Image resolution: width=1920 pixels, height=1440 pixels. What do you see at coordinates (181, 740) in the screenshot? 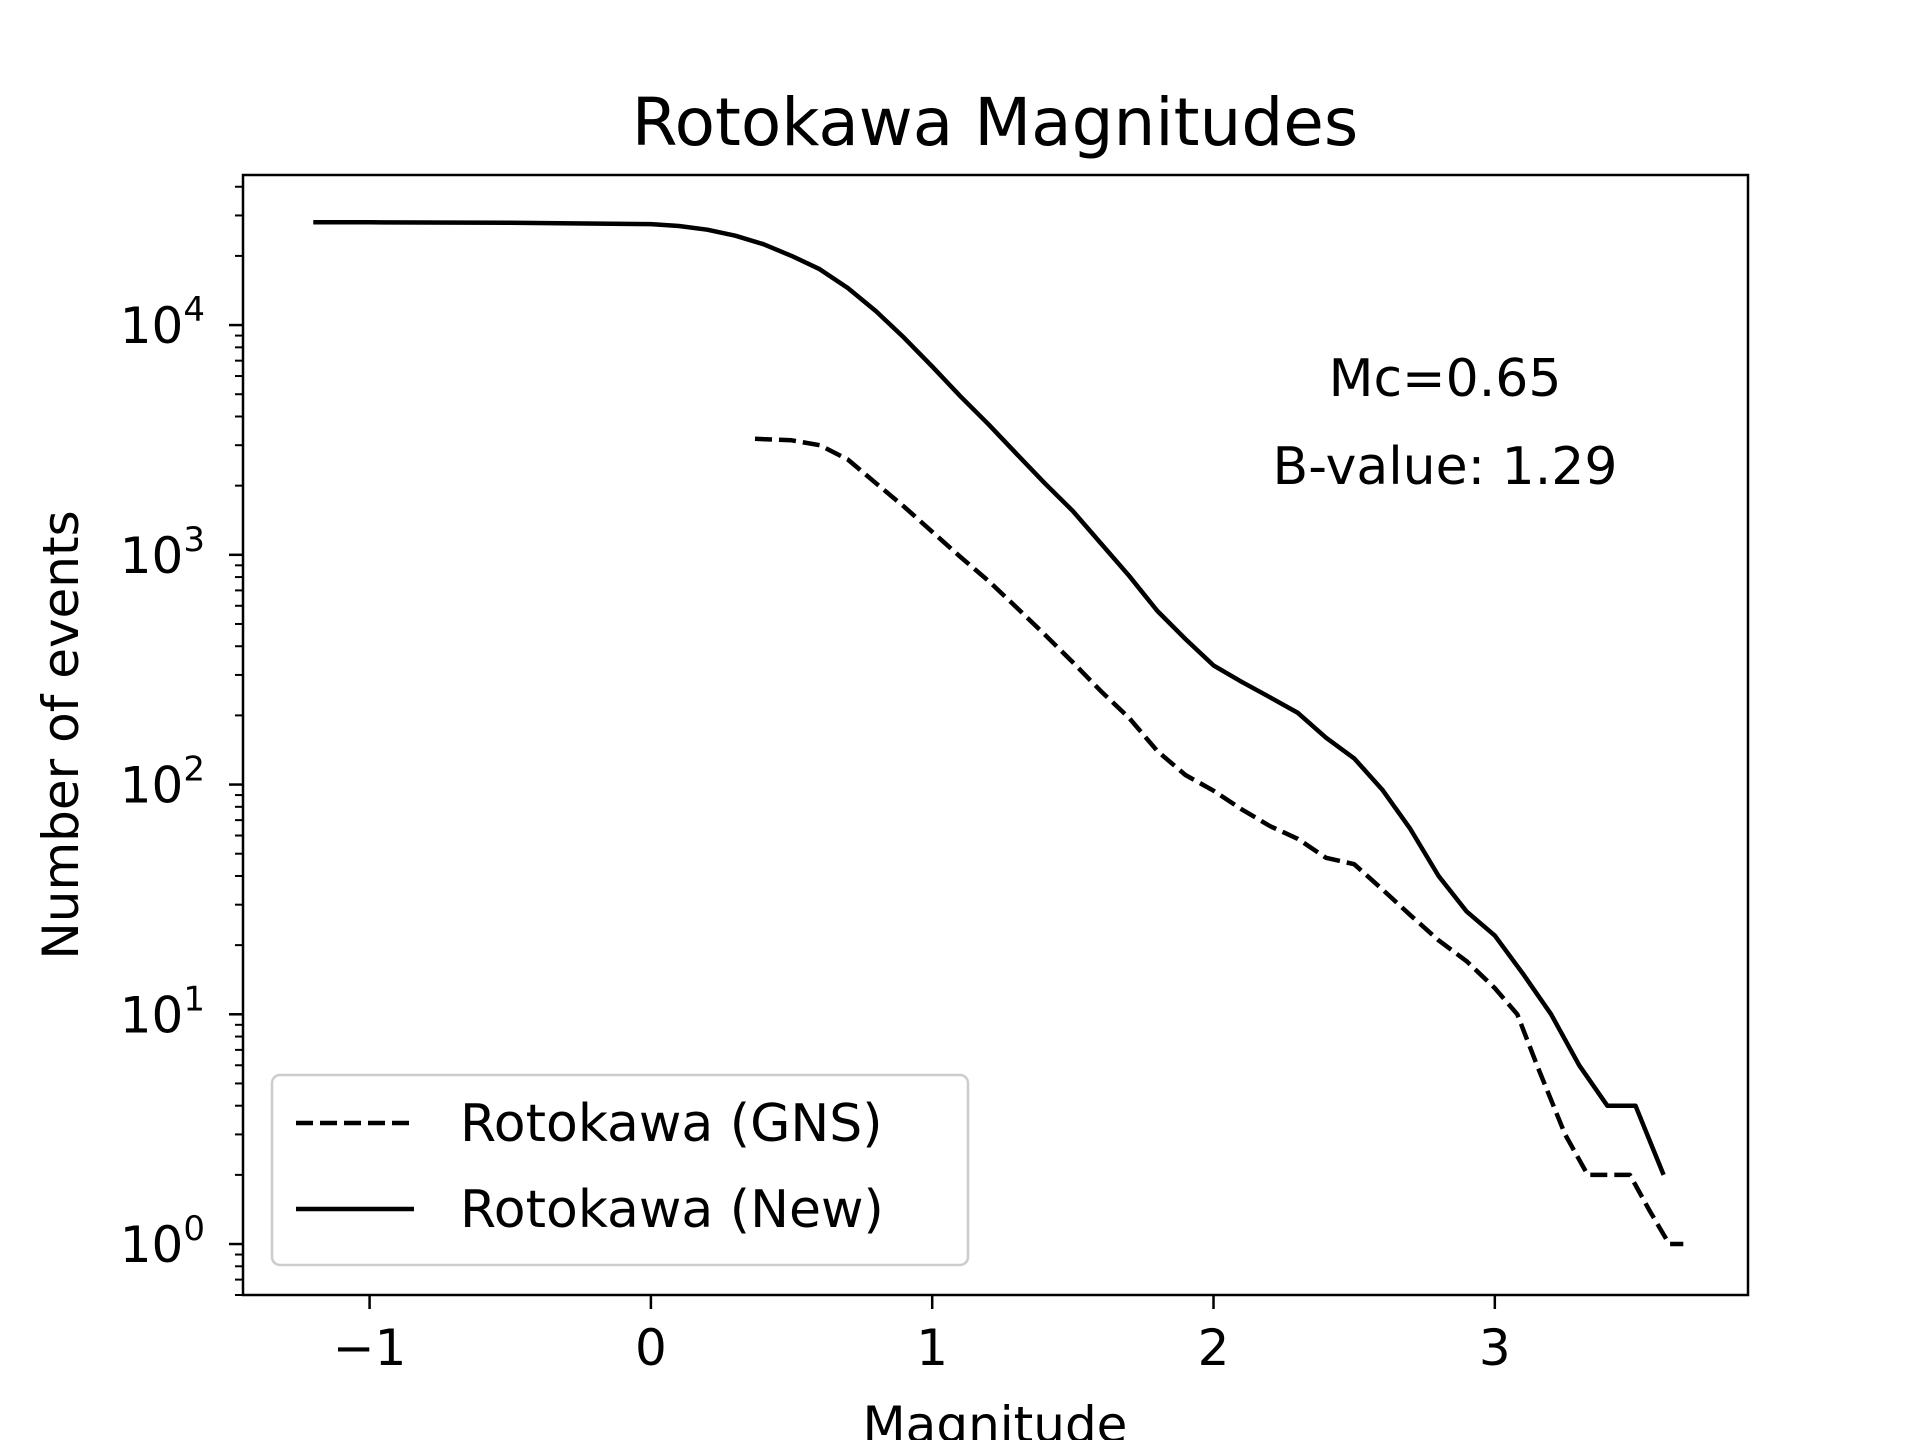
I see `y-axis: 10⁰ 10¹ 10² 10³ 10⁴` at bounding box center [181, 740].